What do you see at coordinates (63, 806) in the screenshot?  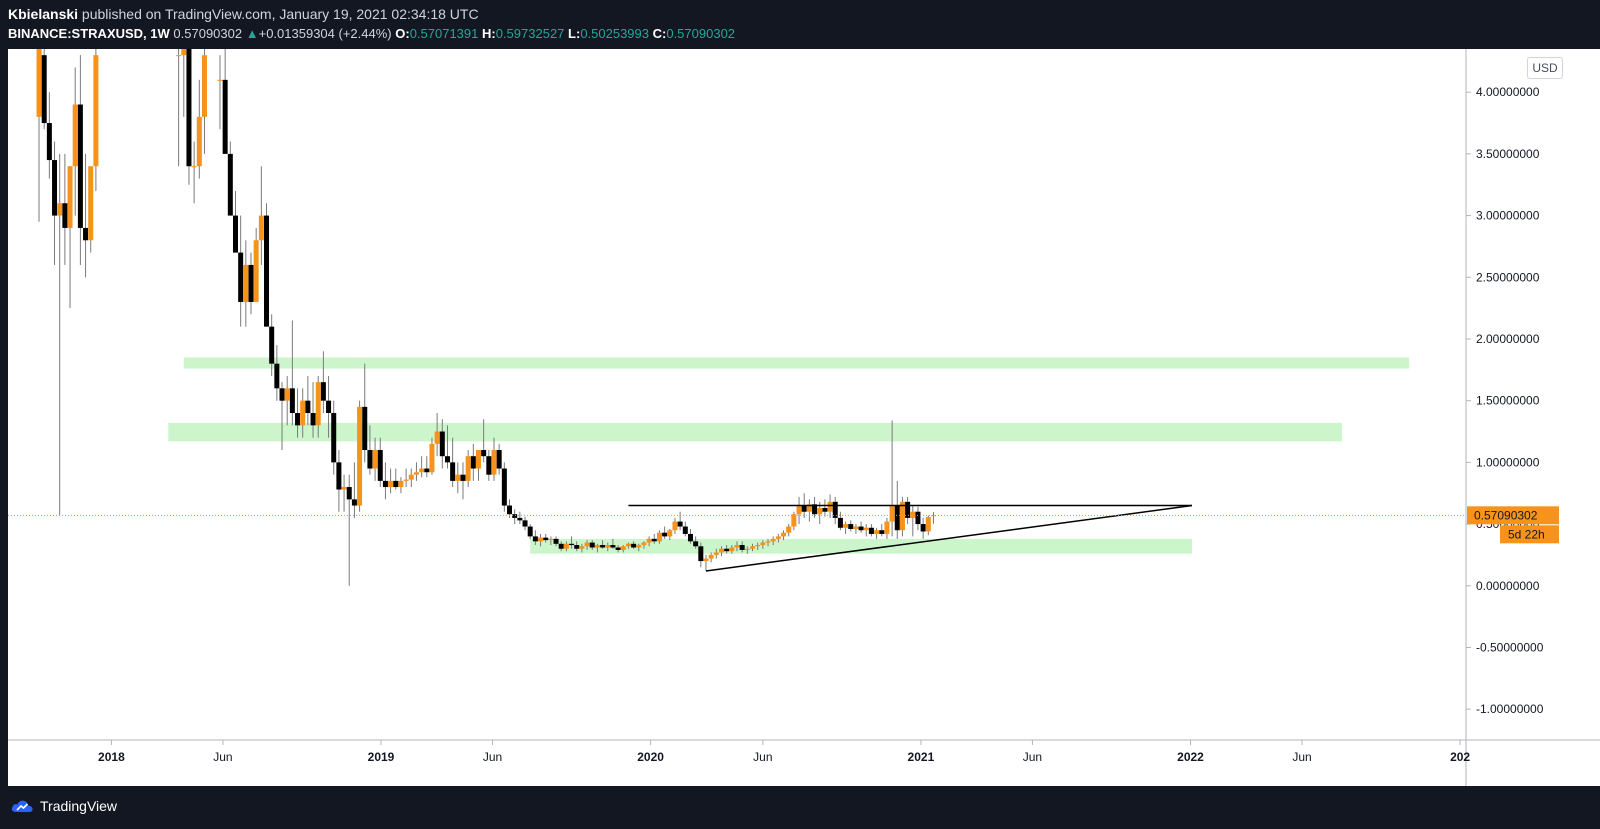 I see `tradingview-logo: TradingView` at bounding box center [63, 806].